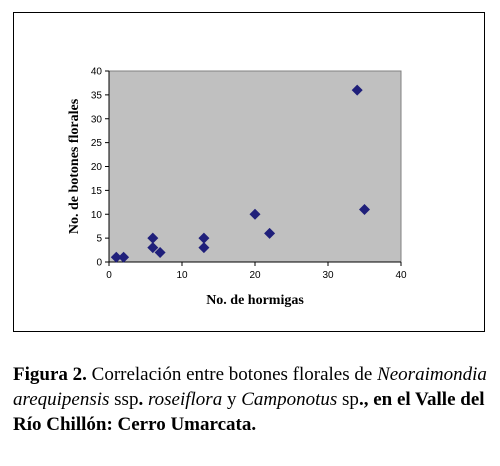  I want to click on y-tick-label: 40, so click(97, 72).